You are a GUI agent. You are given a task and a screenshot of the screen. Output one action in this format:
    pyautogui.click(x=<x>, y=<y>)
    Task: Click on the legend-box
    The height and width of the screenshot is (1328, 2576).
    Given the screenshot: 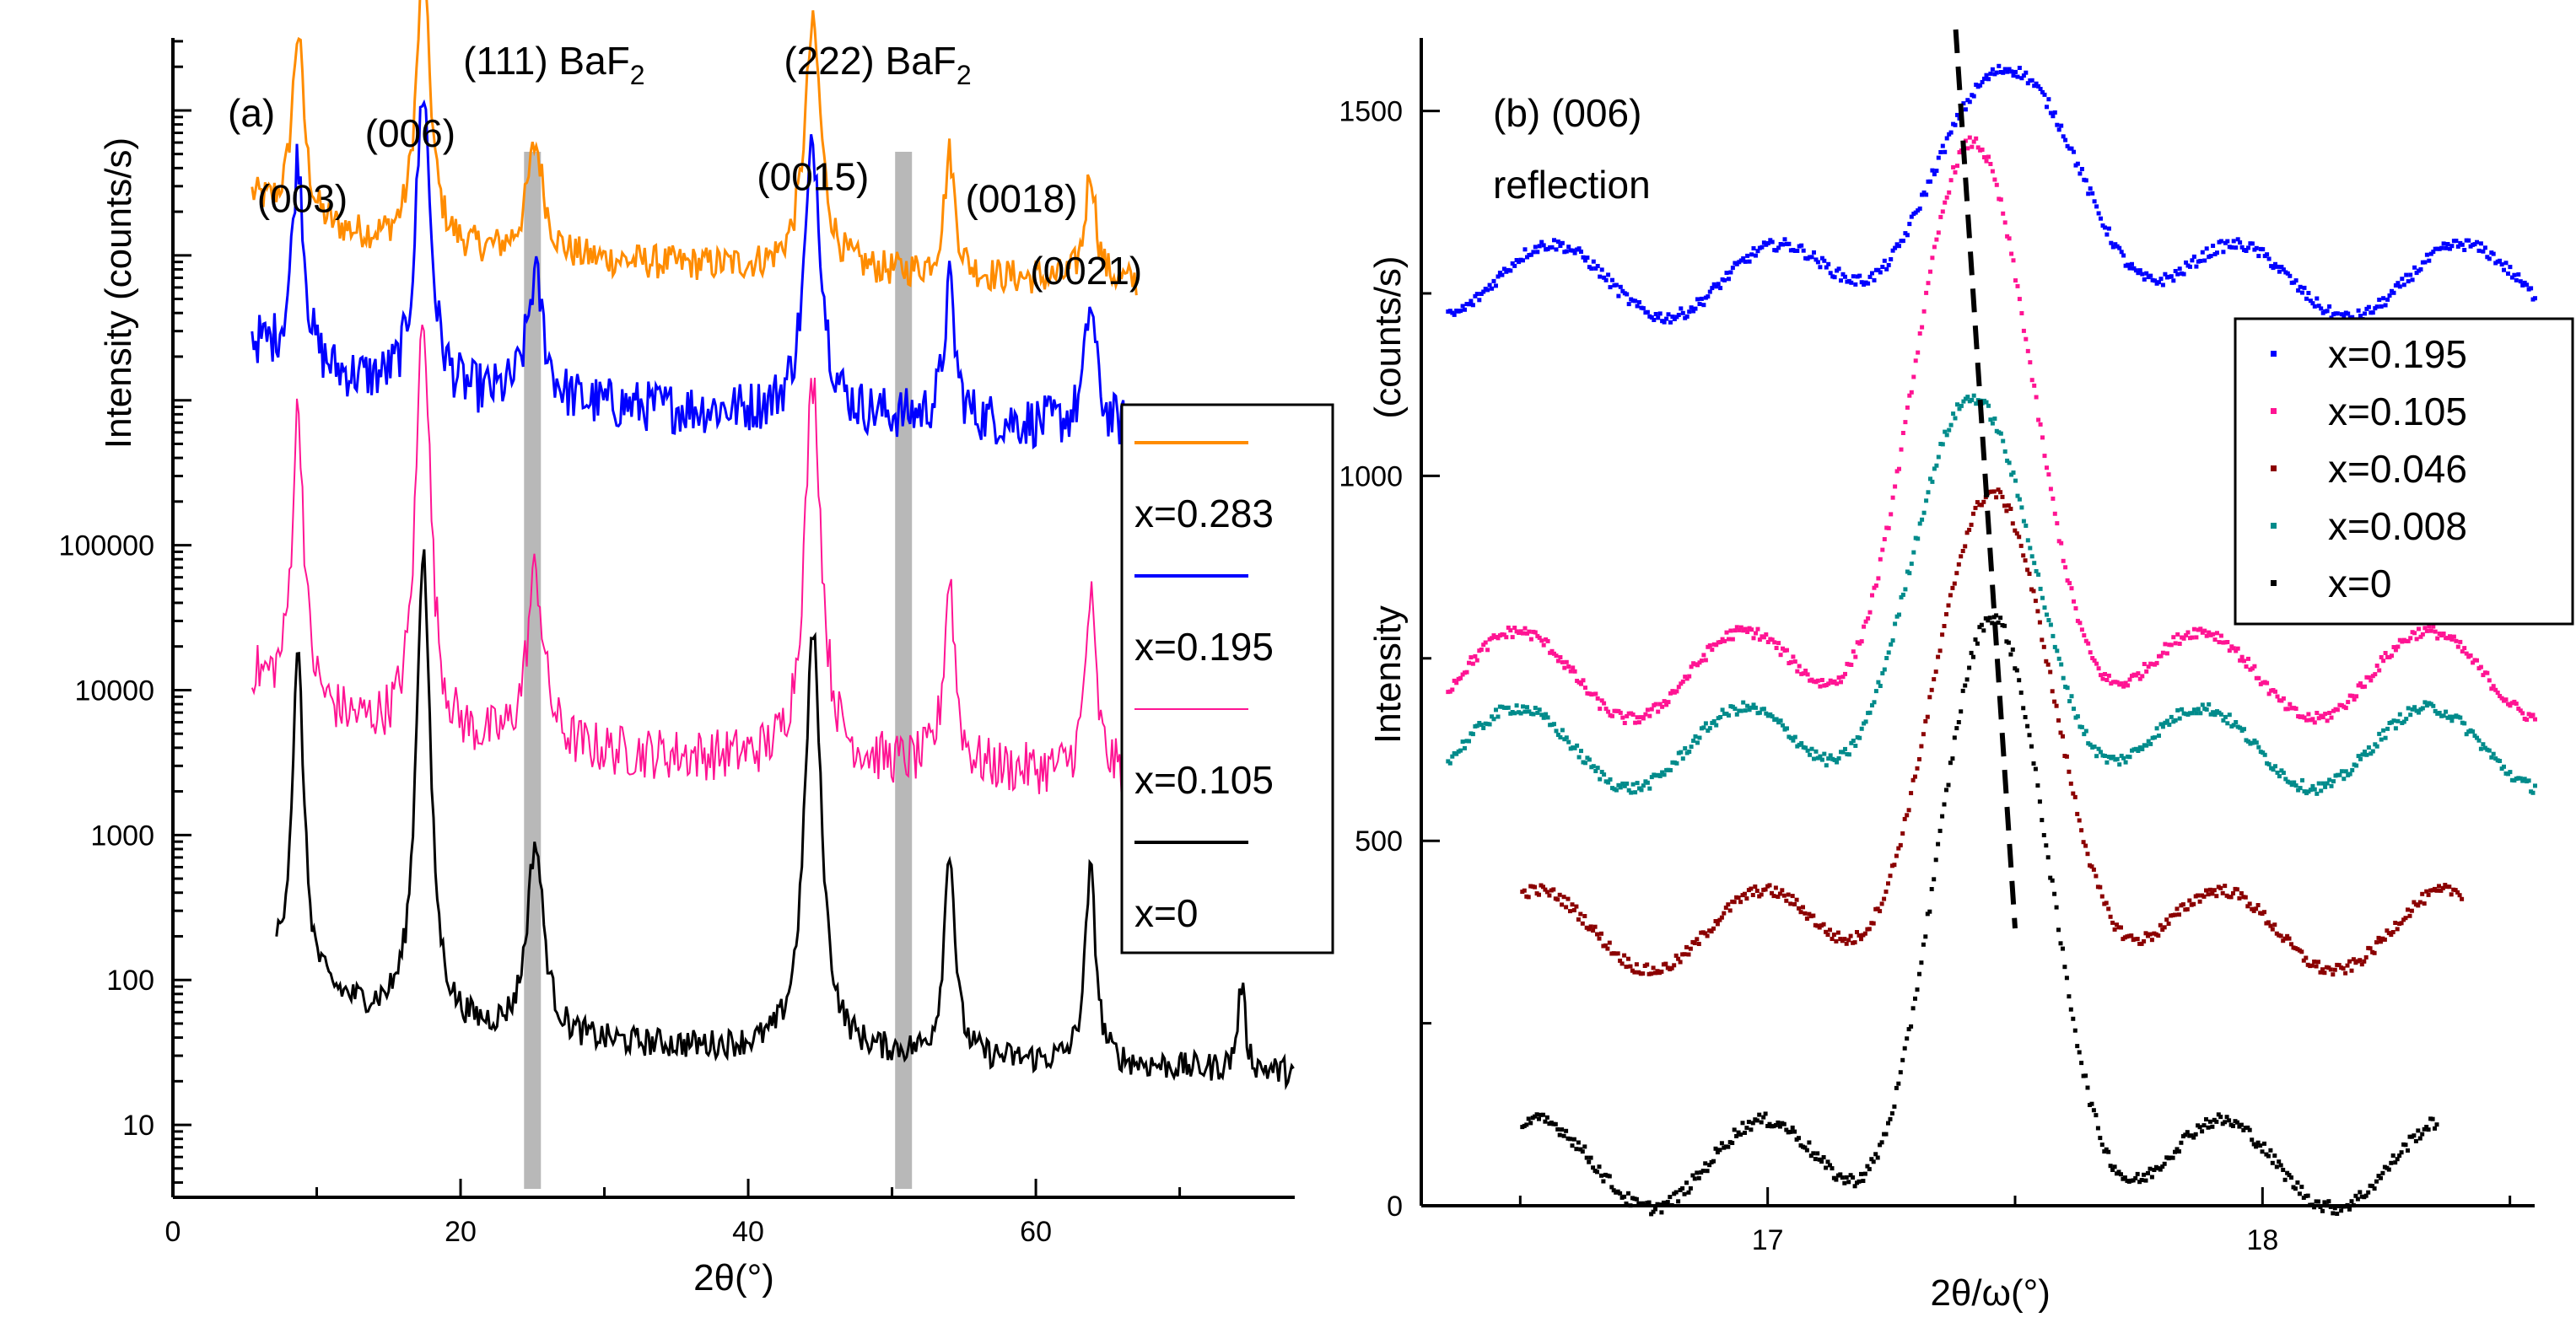 What is the action you would take?
    pyautogui.click(x=1227, y=678)
    